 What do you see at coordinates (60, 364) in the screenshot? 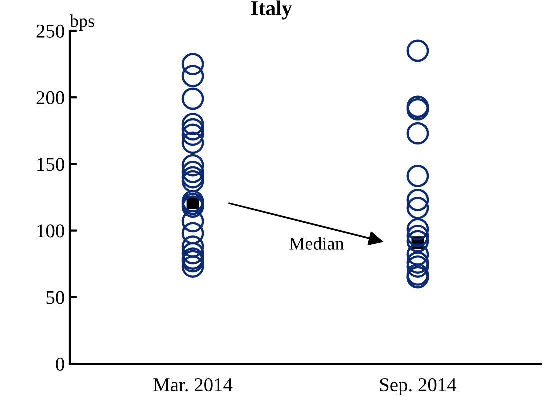
I see `y-tick-label: 0` at bounding box center [60, 364].